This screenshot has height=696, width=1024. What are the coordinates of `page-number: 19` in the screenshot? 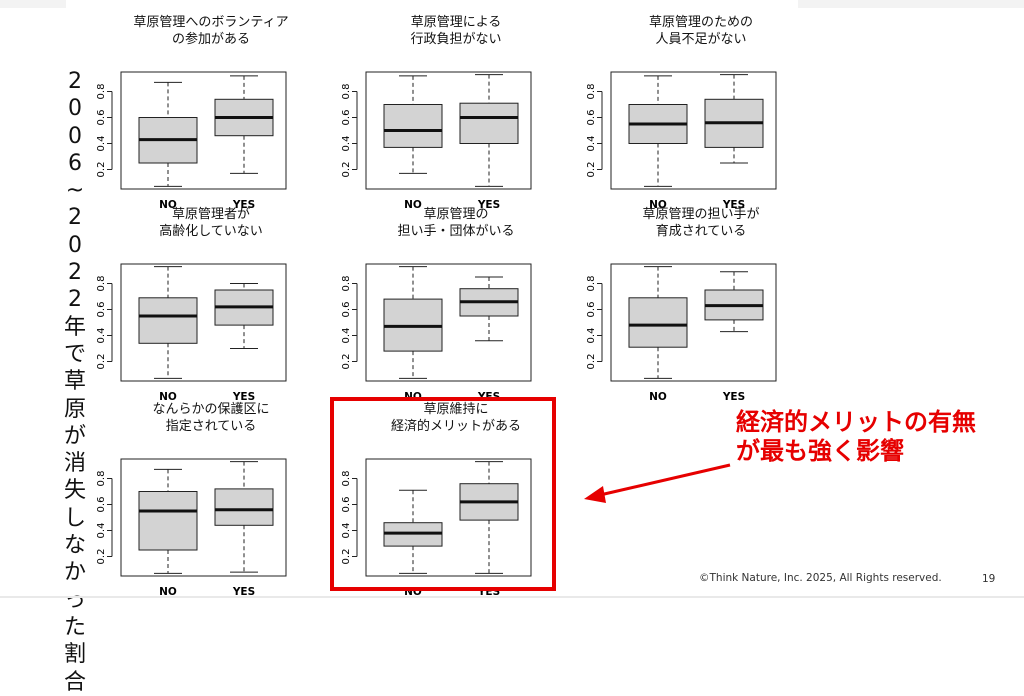 It's located at (989, 579).